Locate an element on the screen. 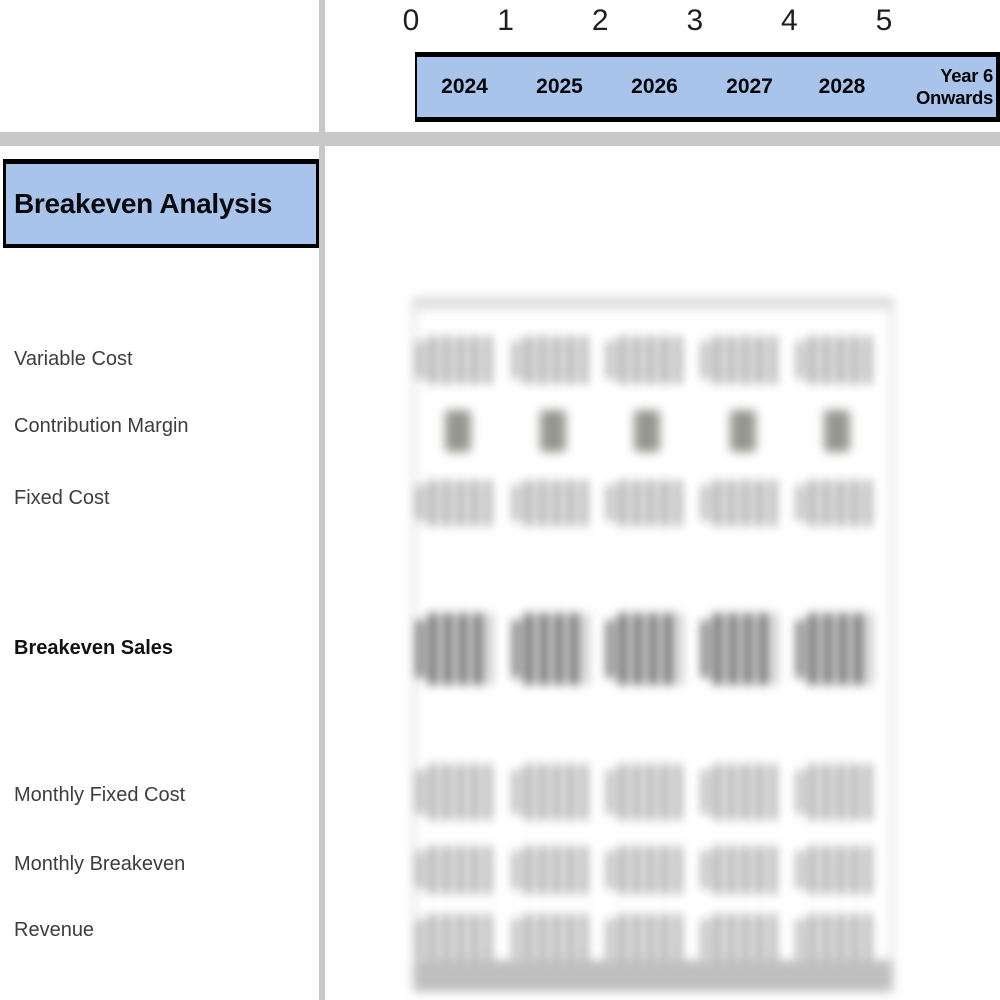  period-index-cell: 3 is located at coordinates (695, 20).